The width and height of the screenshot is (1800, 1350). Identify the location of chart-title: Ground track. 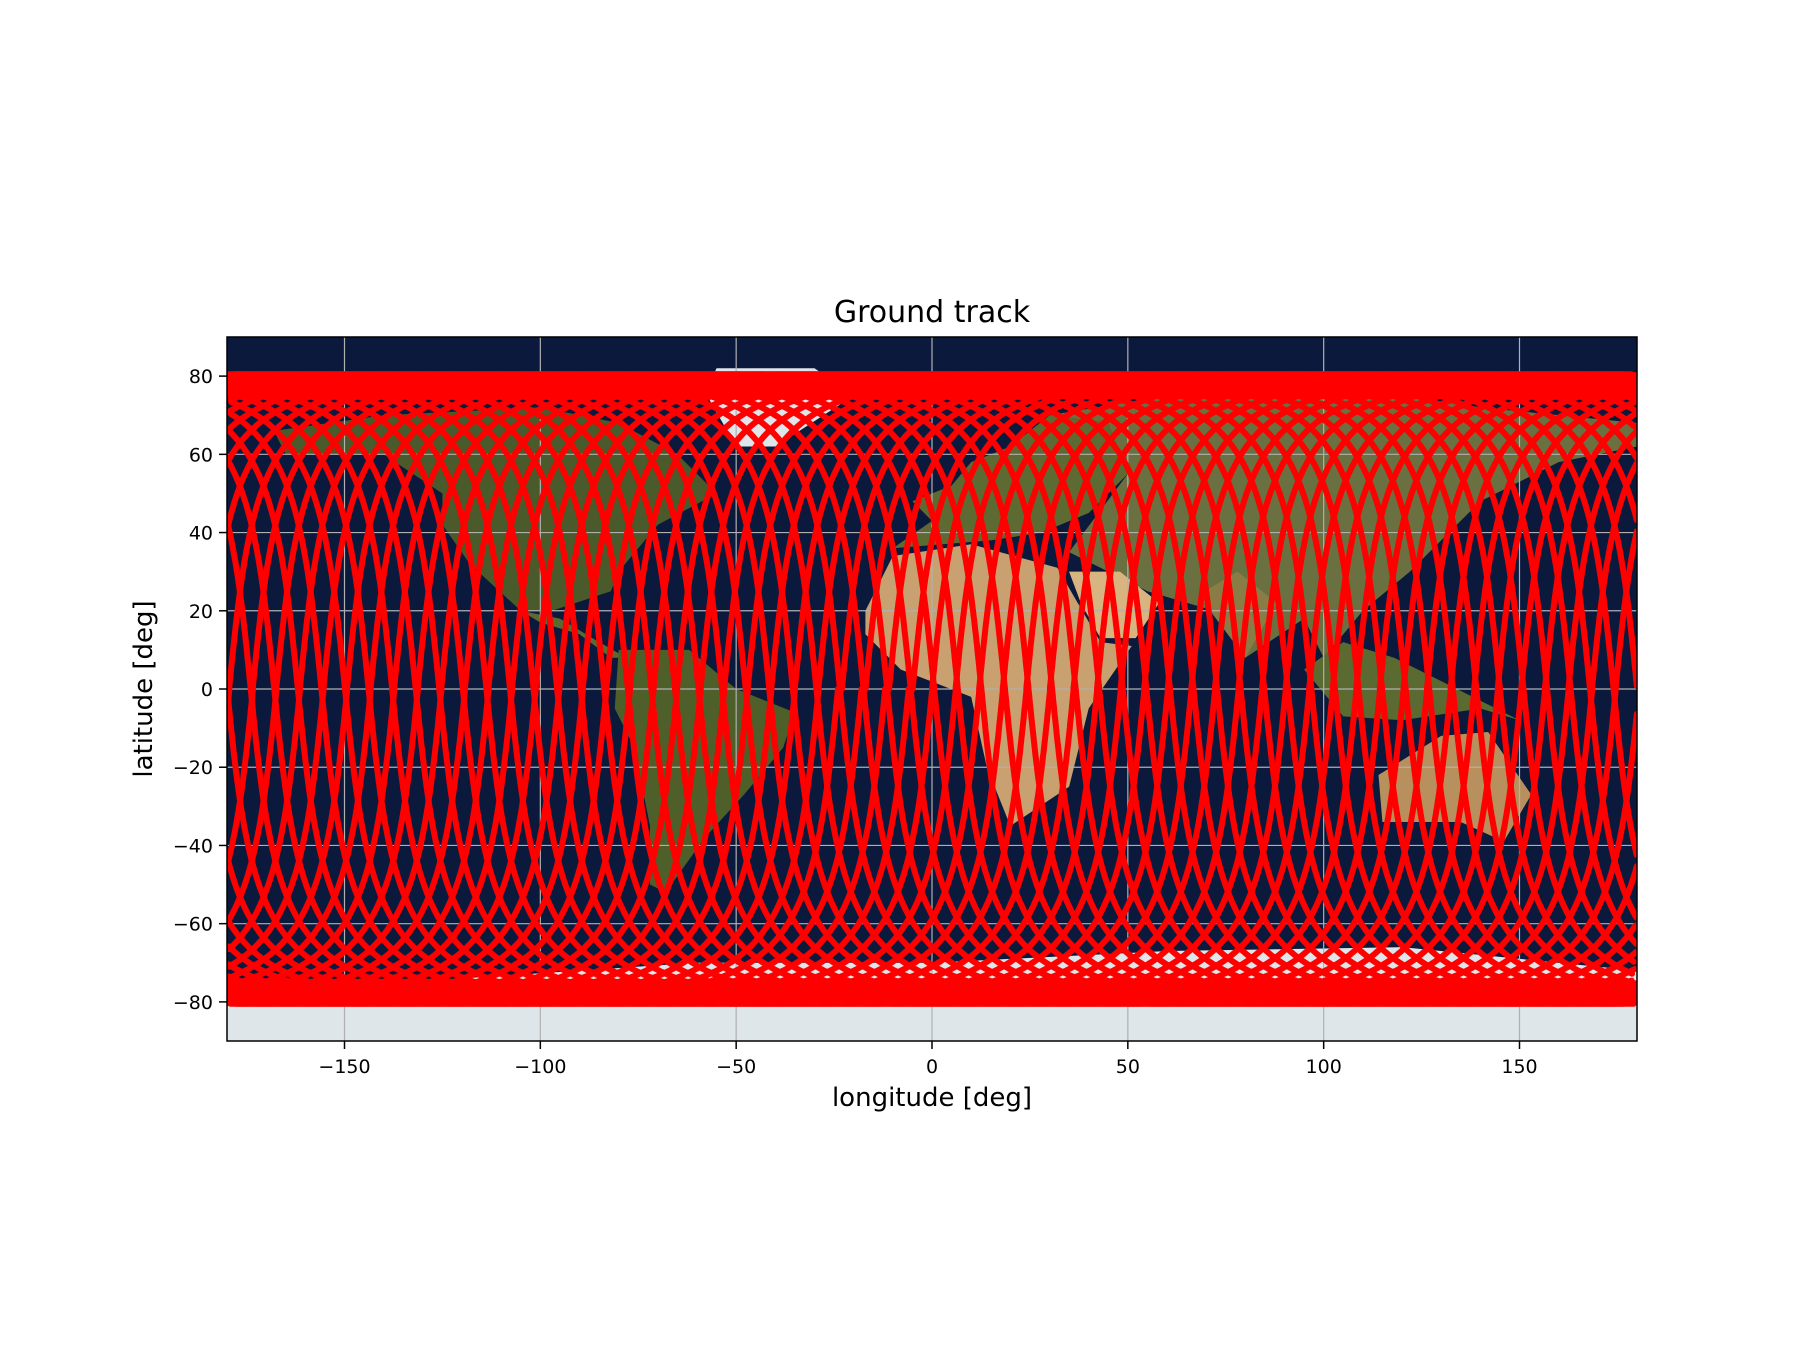
(932, 312).